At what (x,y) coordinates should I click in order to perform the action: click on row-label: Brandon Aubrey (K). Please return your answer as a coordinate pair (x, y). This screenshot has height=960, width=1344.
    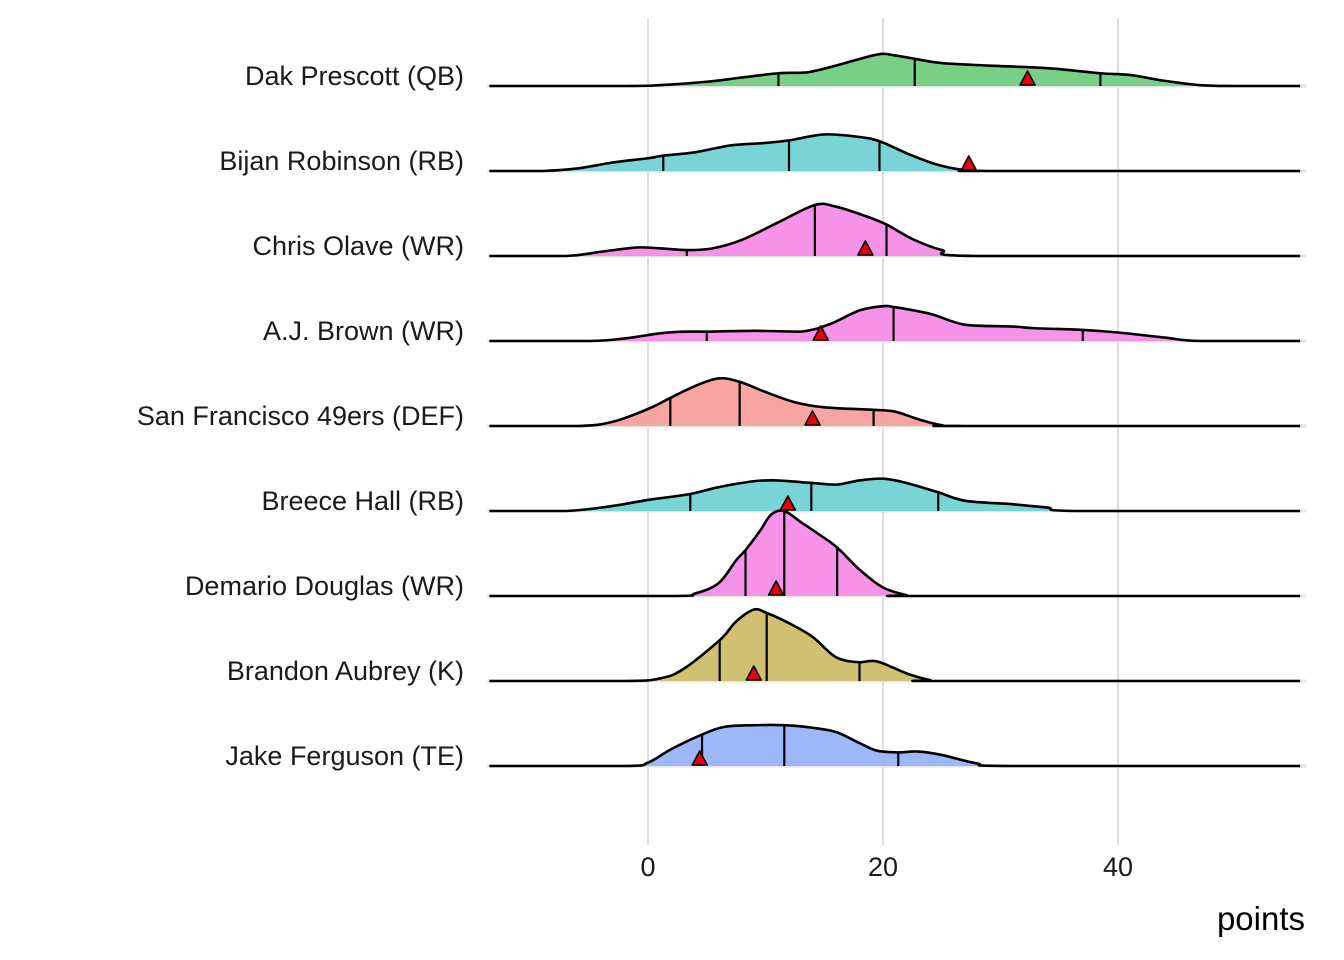
    Looking at the image, I should click on (345, 671).